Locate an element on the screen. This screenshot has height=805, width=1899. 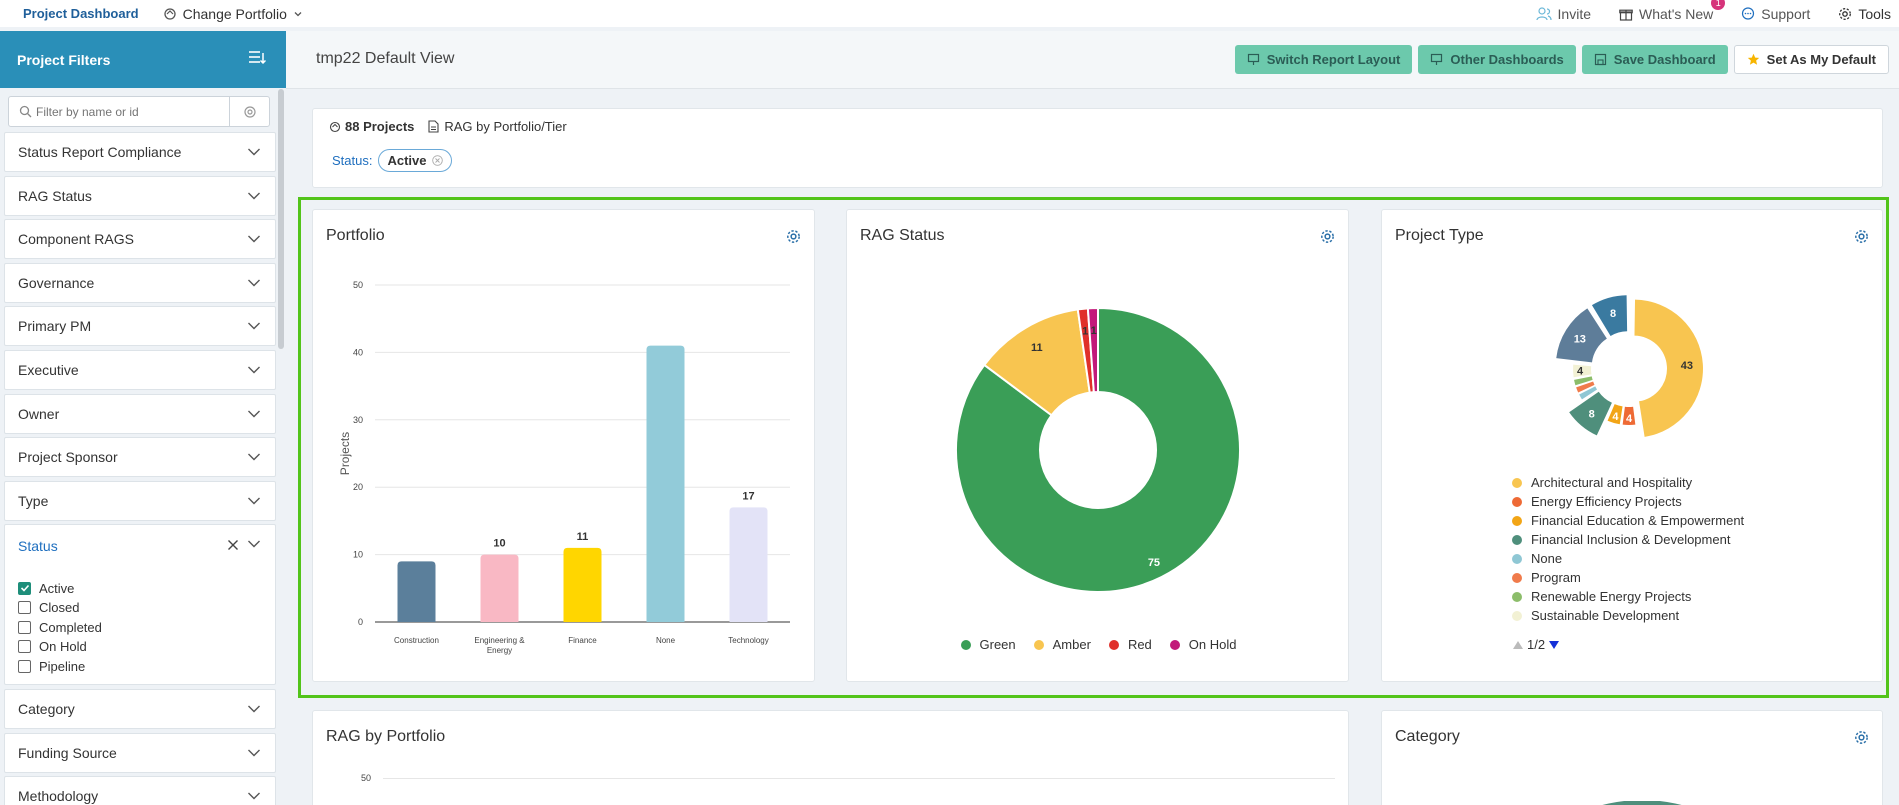
legend-label: Sustainable Development is located at coordinates (1605, 615).